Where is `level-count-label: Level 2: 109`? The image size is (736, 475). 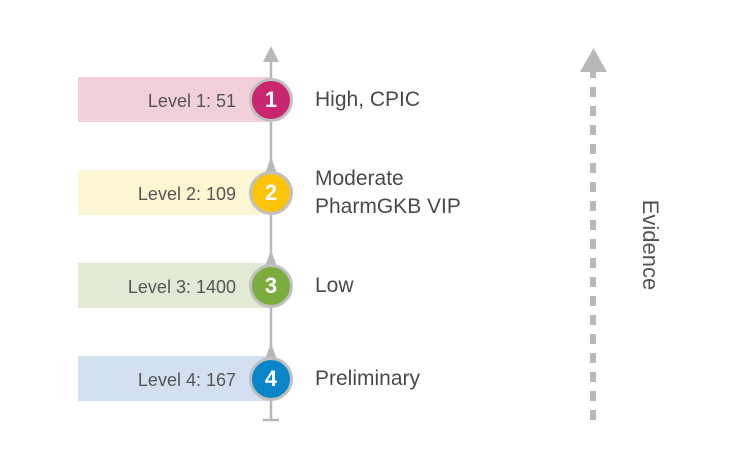 level-count-label: Level 2: 109 is located at coordinates (186, 194).